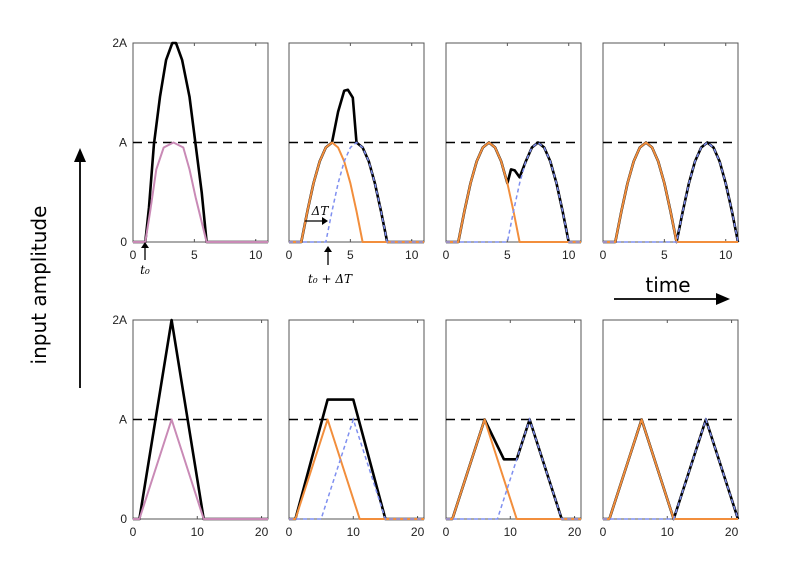 The height and width of the screenshot is (576, 793). I want to click on panel-r2c1: 0 10 20 0 A 2A, so click(190, 426).